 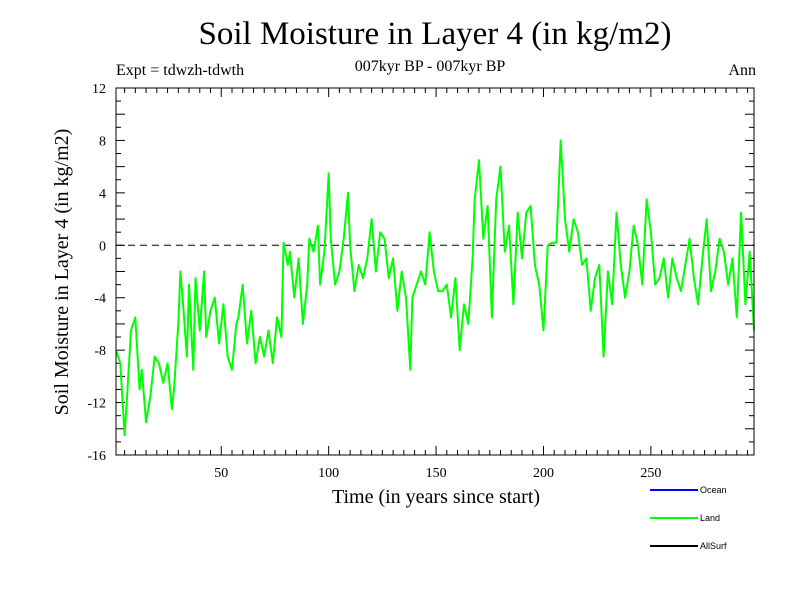 What do you see at coordinates (96, 456) in the screenshot?
I see `y-tick-label: -16` at bounding box center [96, 456].